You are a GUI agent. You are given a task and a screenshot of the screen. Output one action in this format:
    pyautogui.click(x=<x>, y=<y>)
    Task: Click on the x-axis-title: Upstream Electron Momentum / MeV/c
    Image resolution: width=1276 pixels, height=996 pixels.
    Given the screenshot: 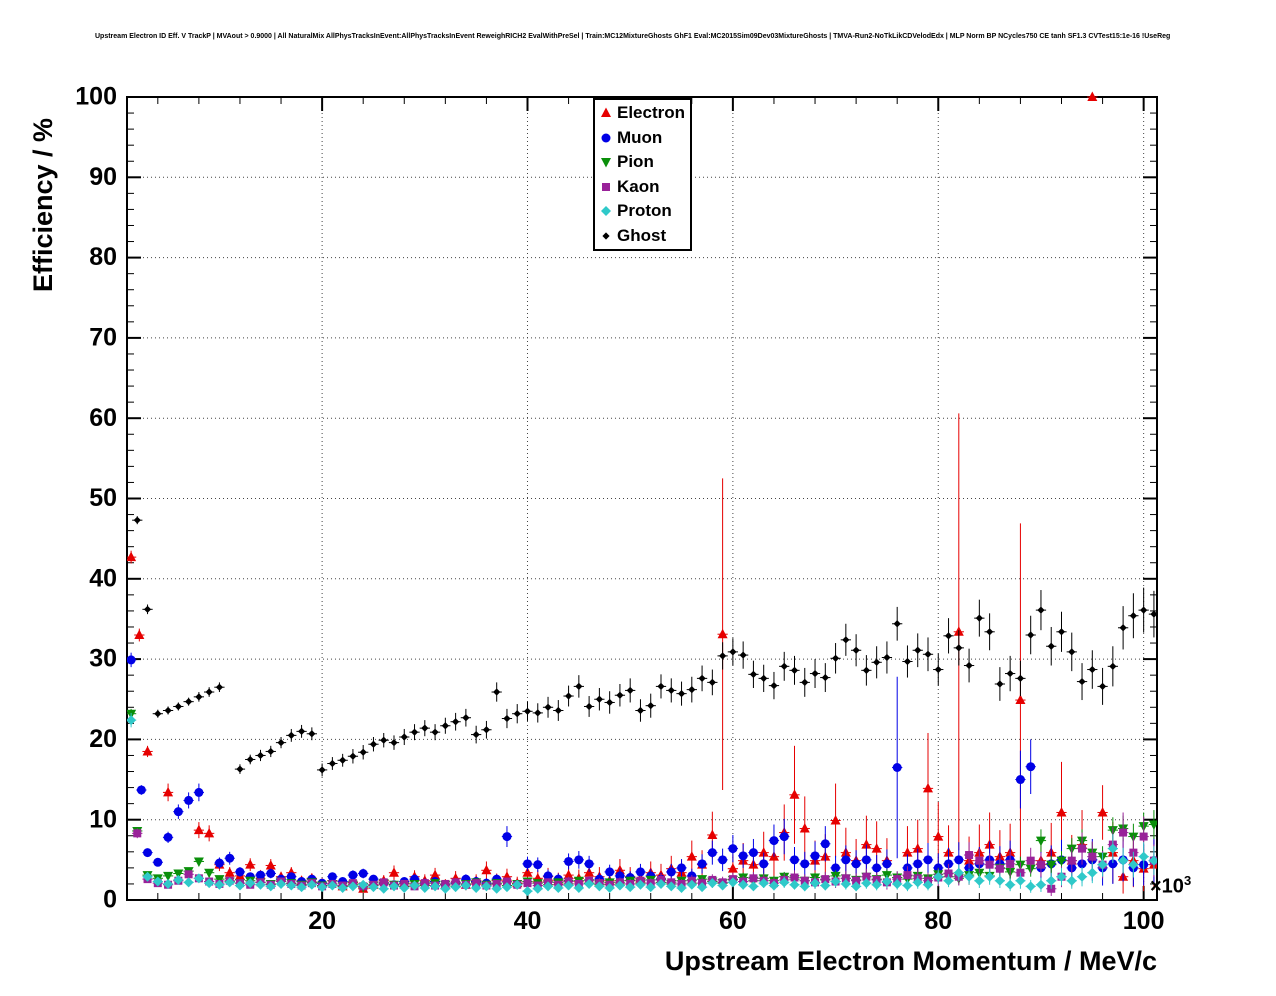 What is the action you would take?
    pyautogui.click(x=910, y=961)
    